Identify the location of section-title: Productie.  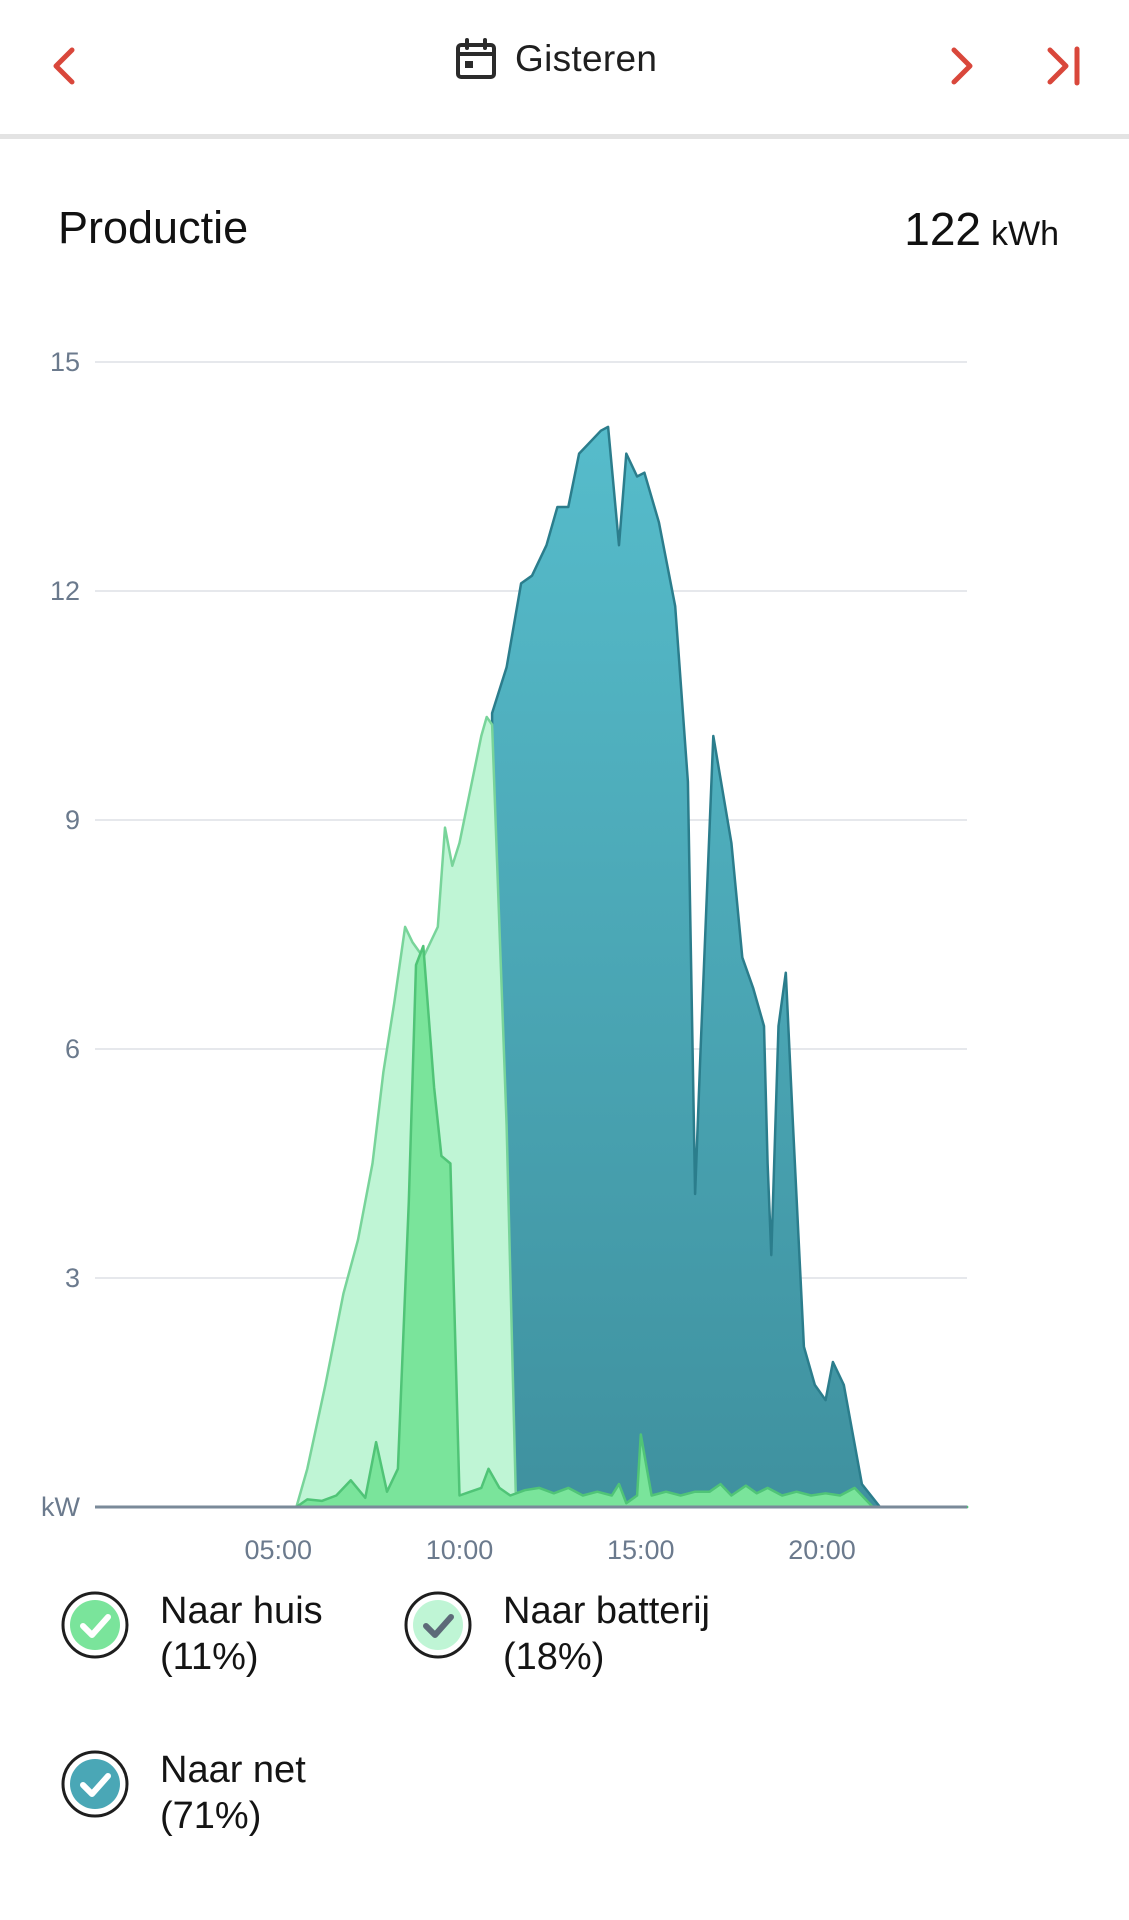
(153, 227).